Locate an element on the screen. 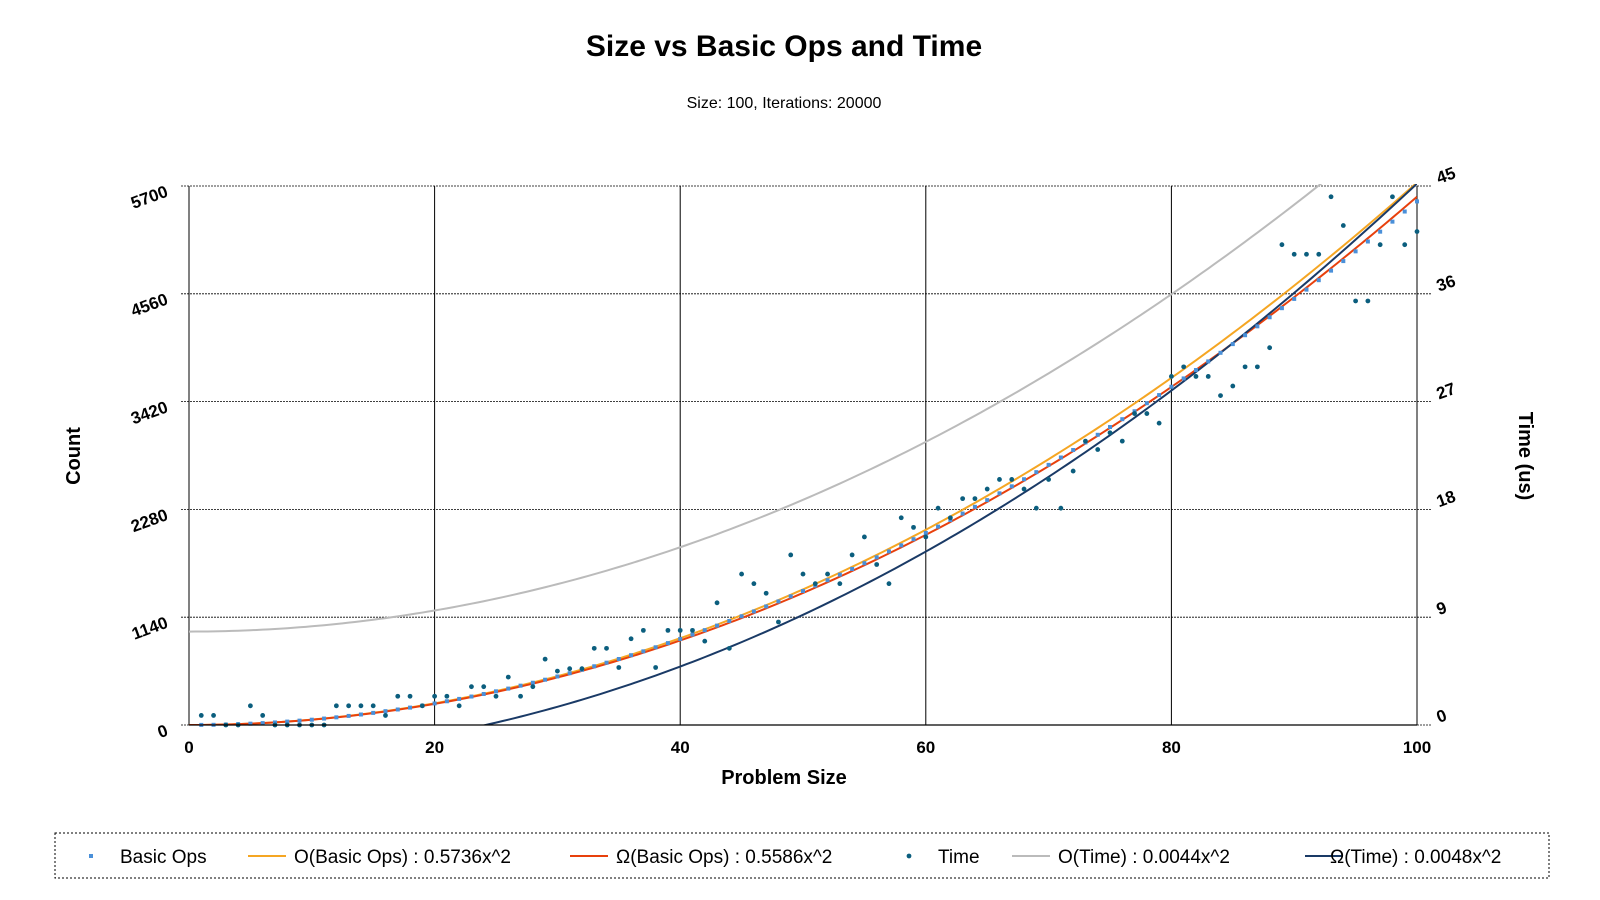  x-tick-label: 60 is located at coordinates (925, 747).